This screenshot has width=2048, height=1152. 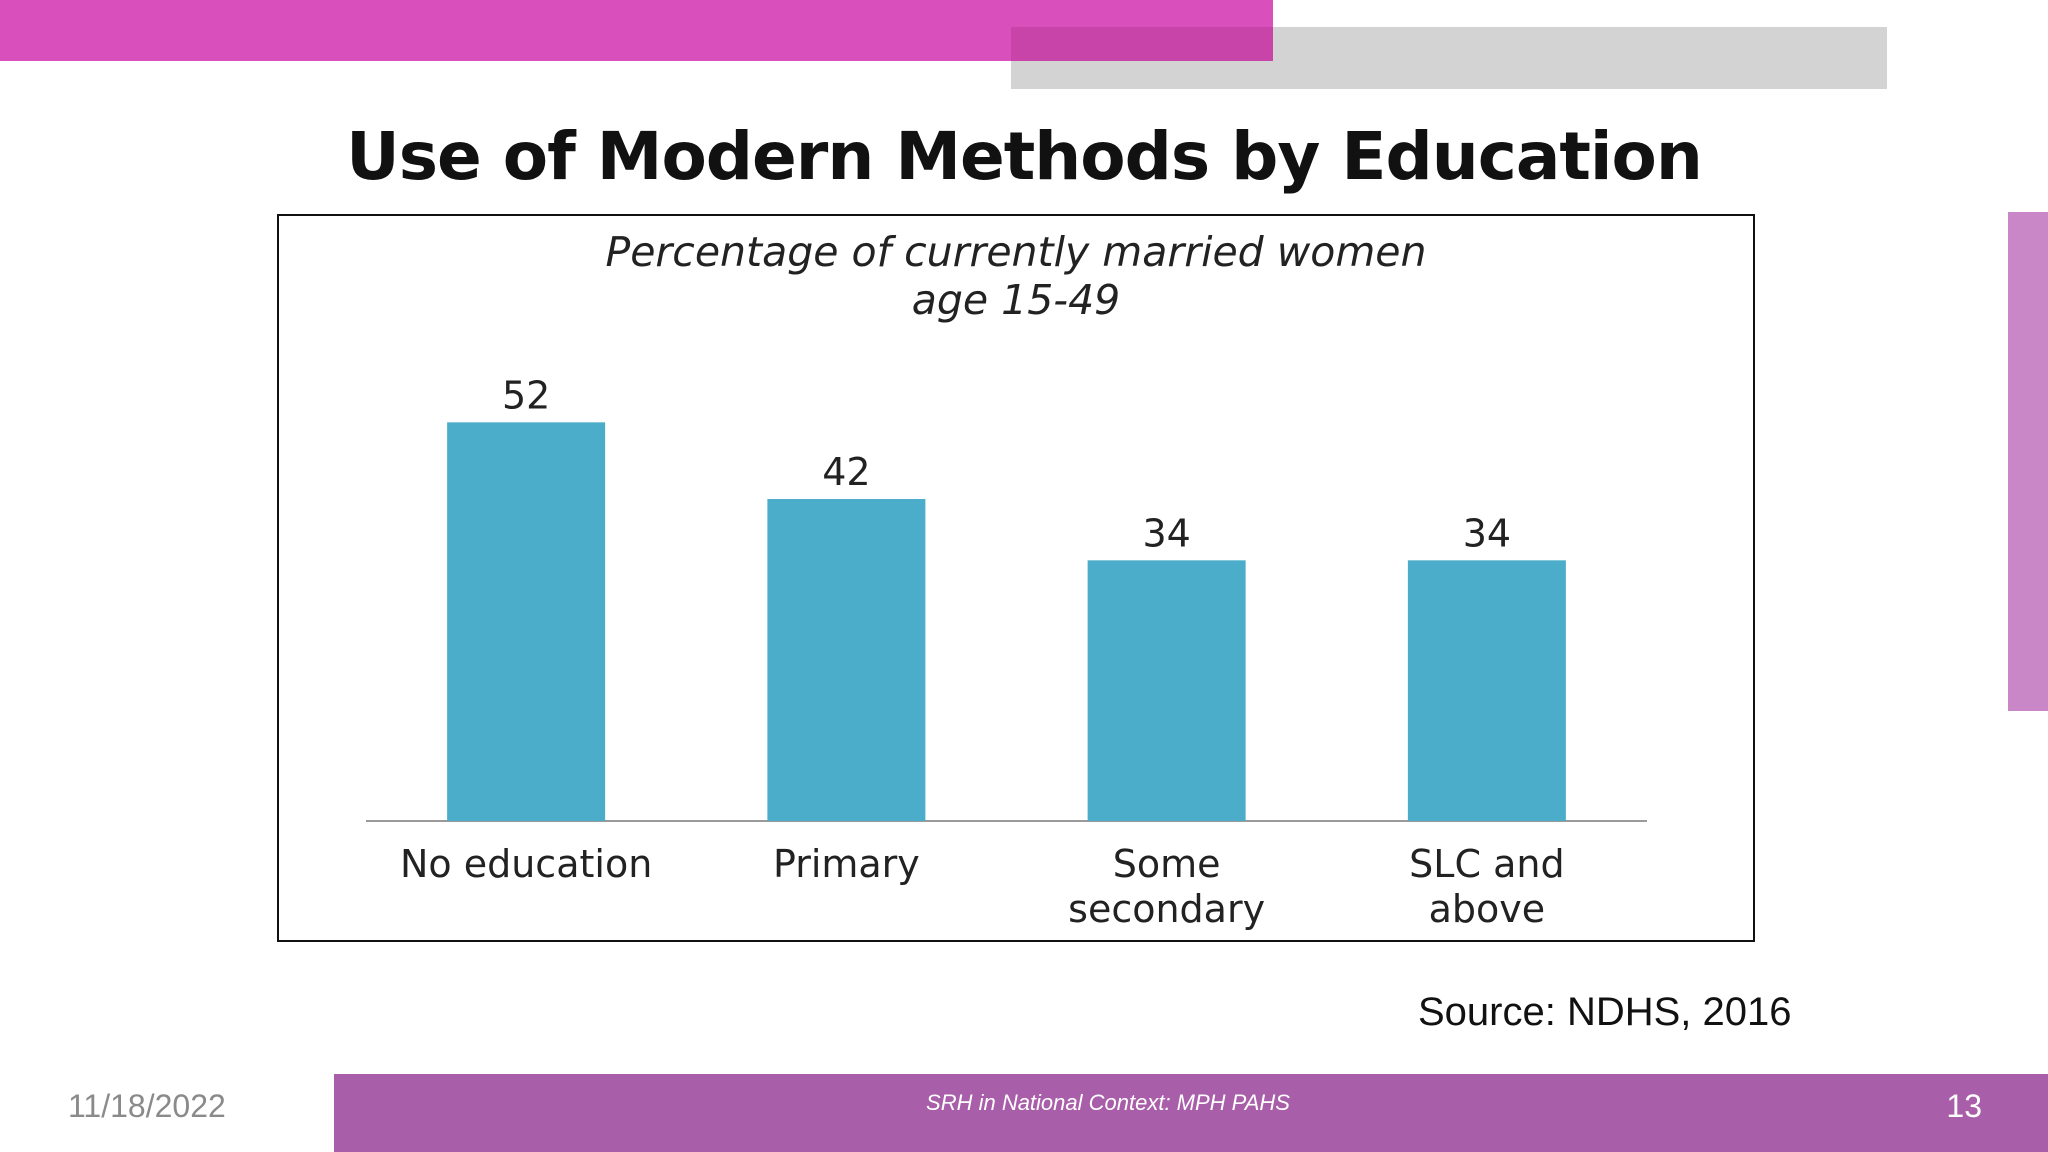 I want to click on slide-title: Use of Modern Methods by Education, so click(x=1024, y=156).